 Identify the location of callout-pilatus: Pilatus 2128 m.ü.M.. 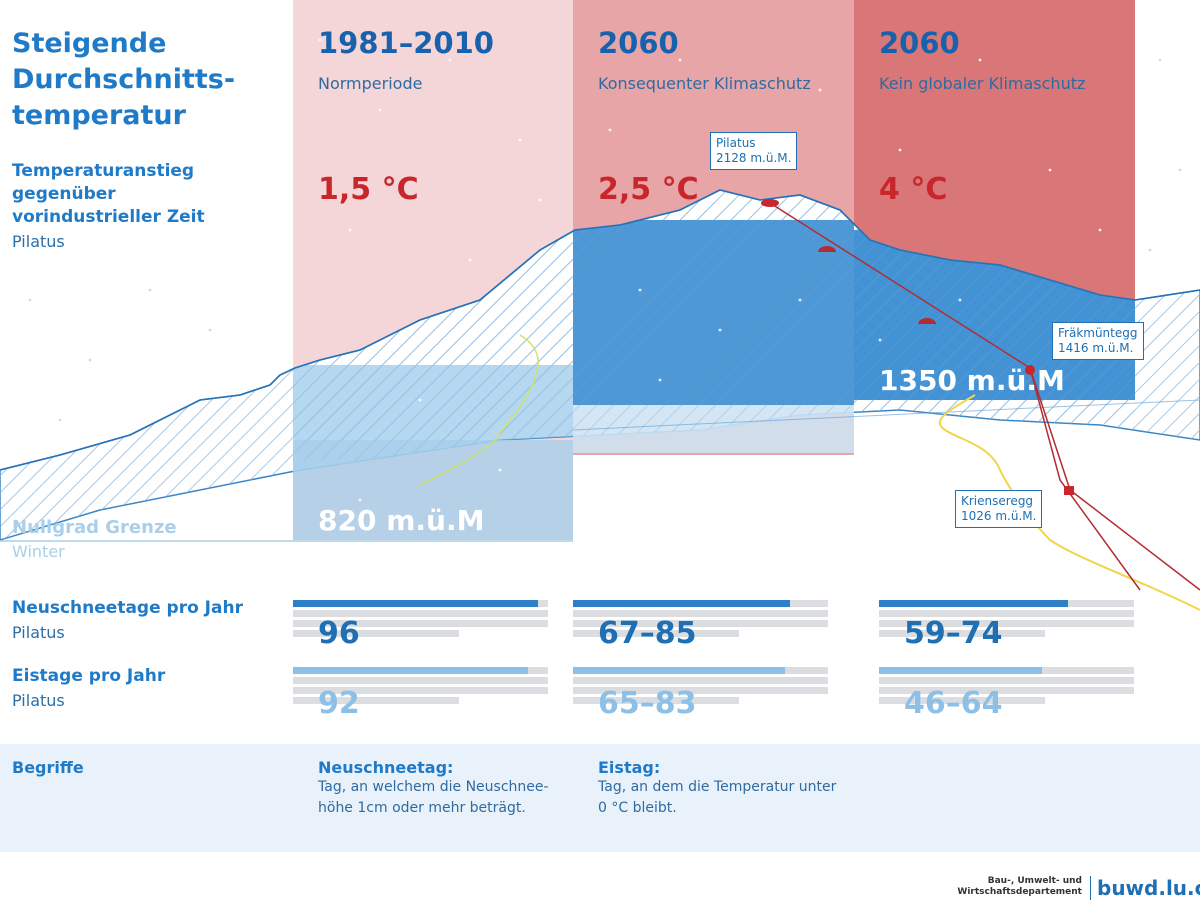
(754, 151).